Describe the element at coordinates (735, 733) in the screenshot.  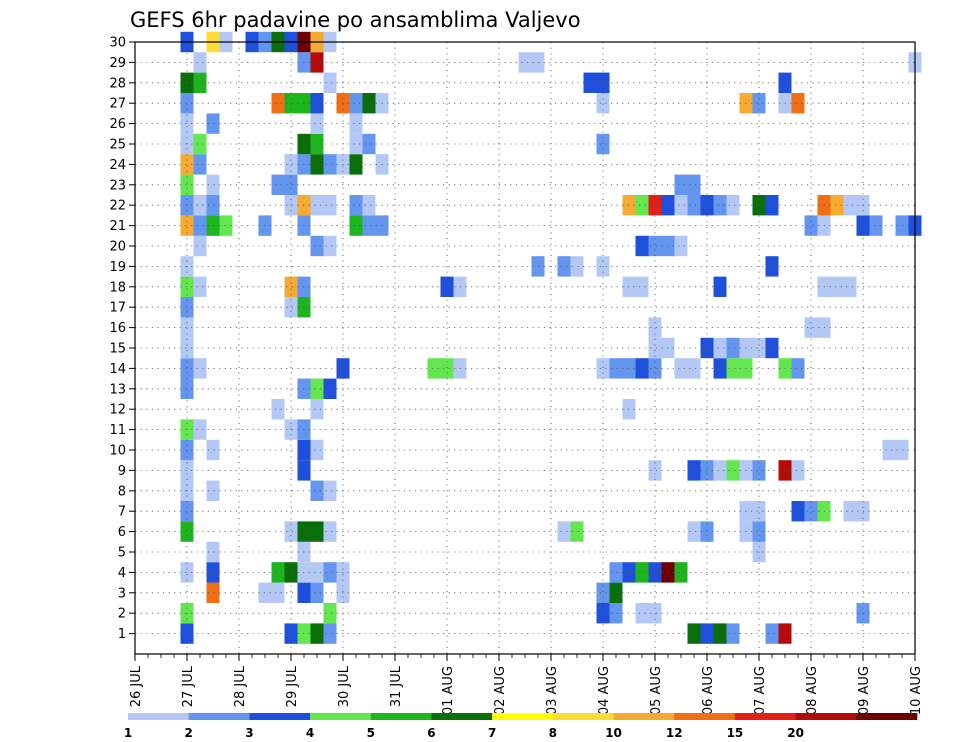
I see `colorbar-label-15: 15` at that location.